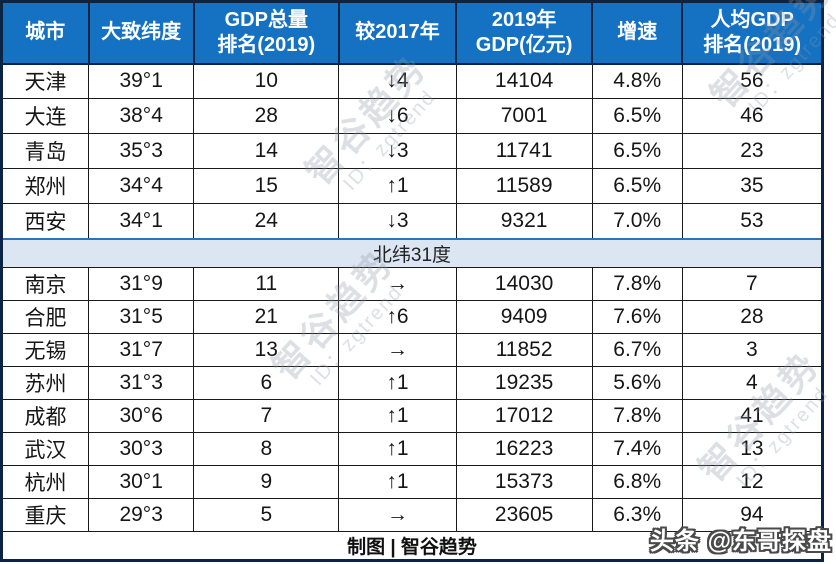  I want to click on latitude-cell: 31°5, so click(141, 316).